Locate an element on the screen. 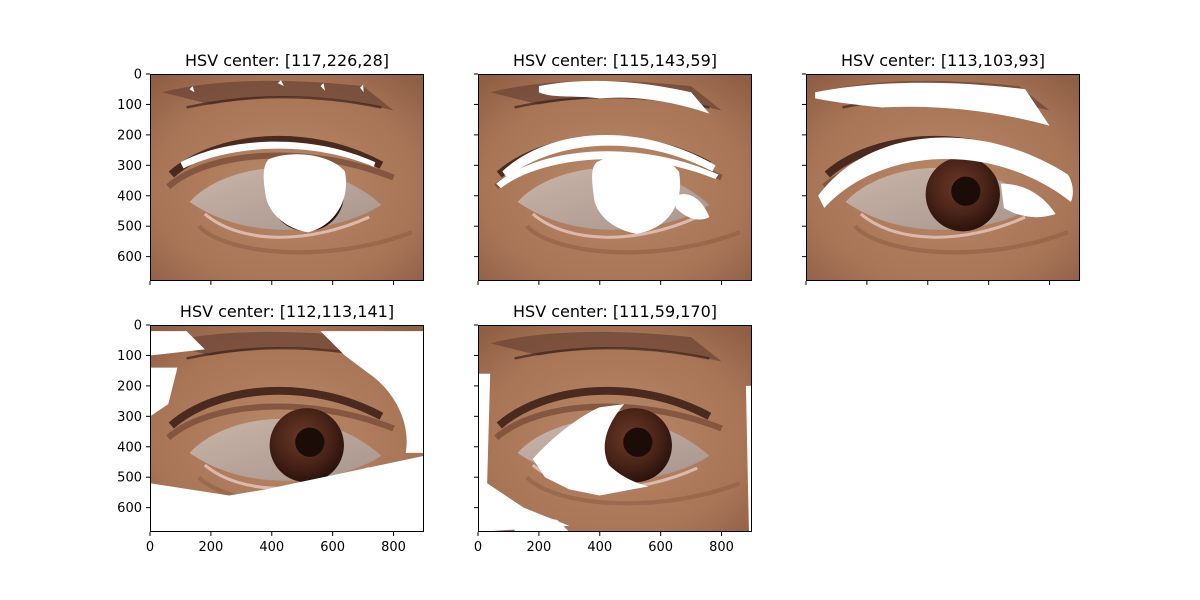 This screenshot has height=600, width=1200. panel-title: HSV center: [112,113,141] is located at coordinates (287, 311).